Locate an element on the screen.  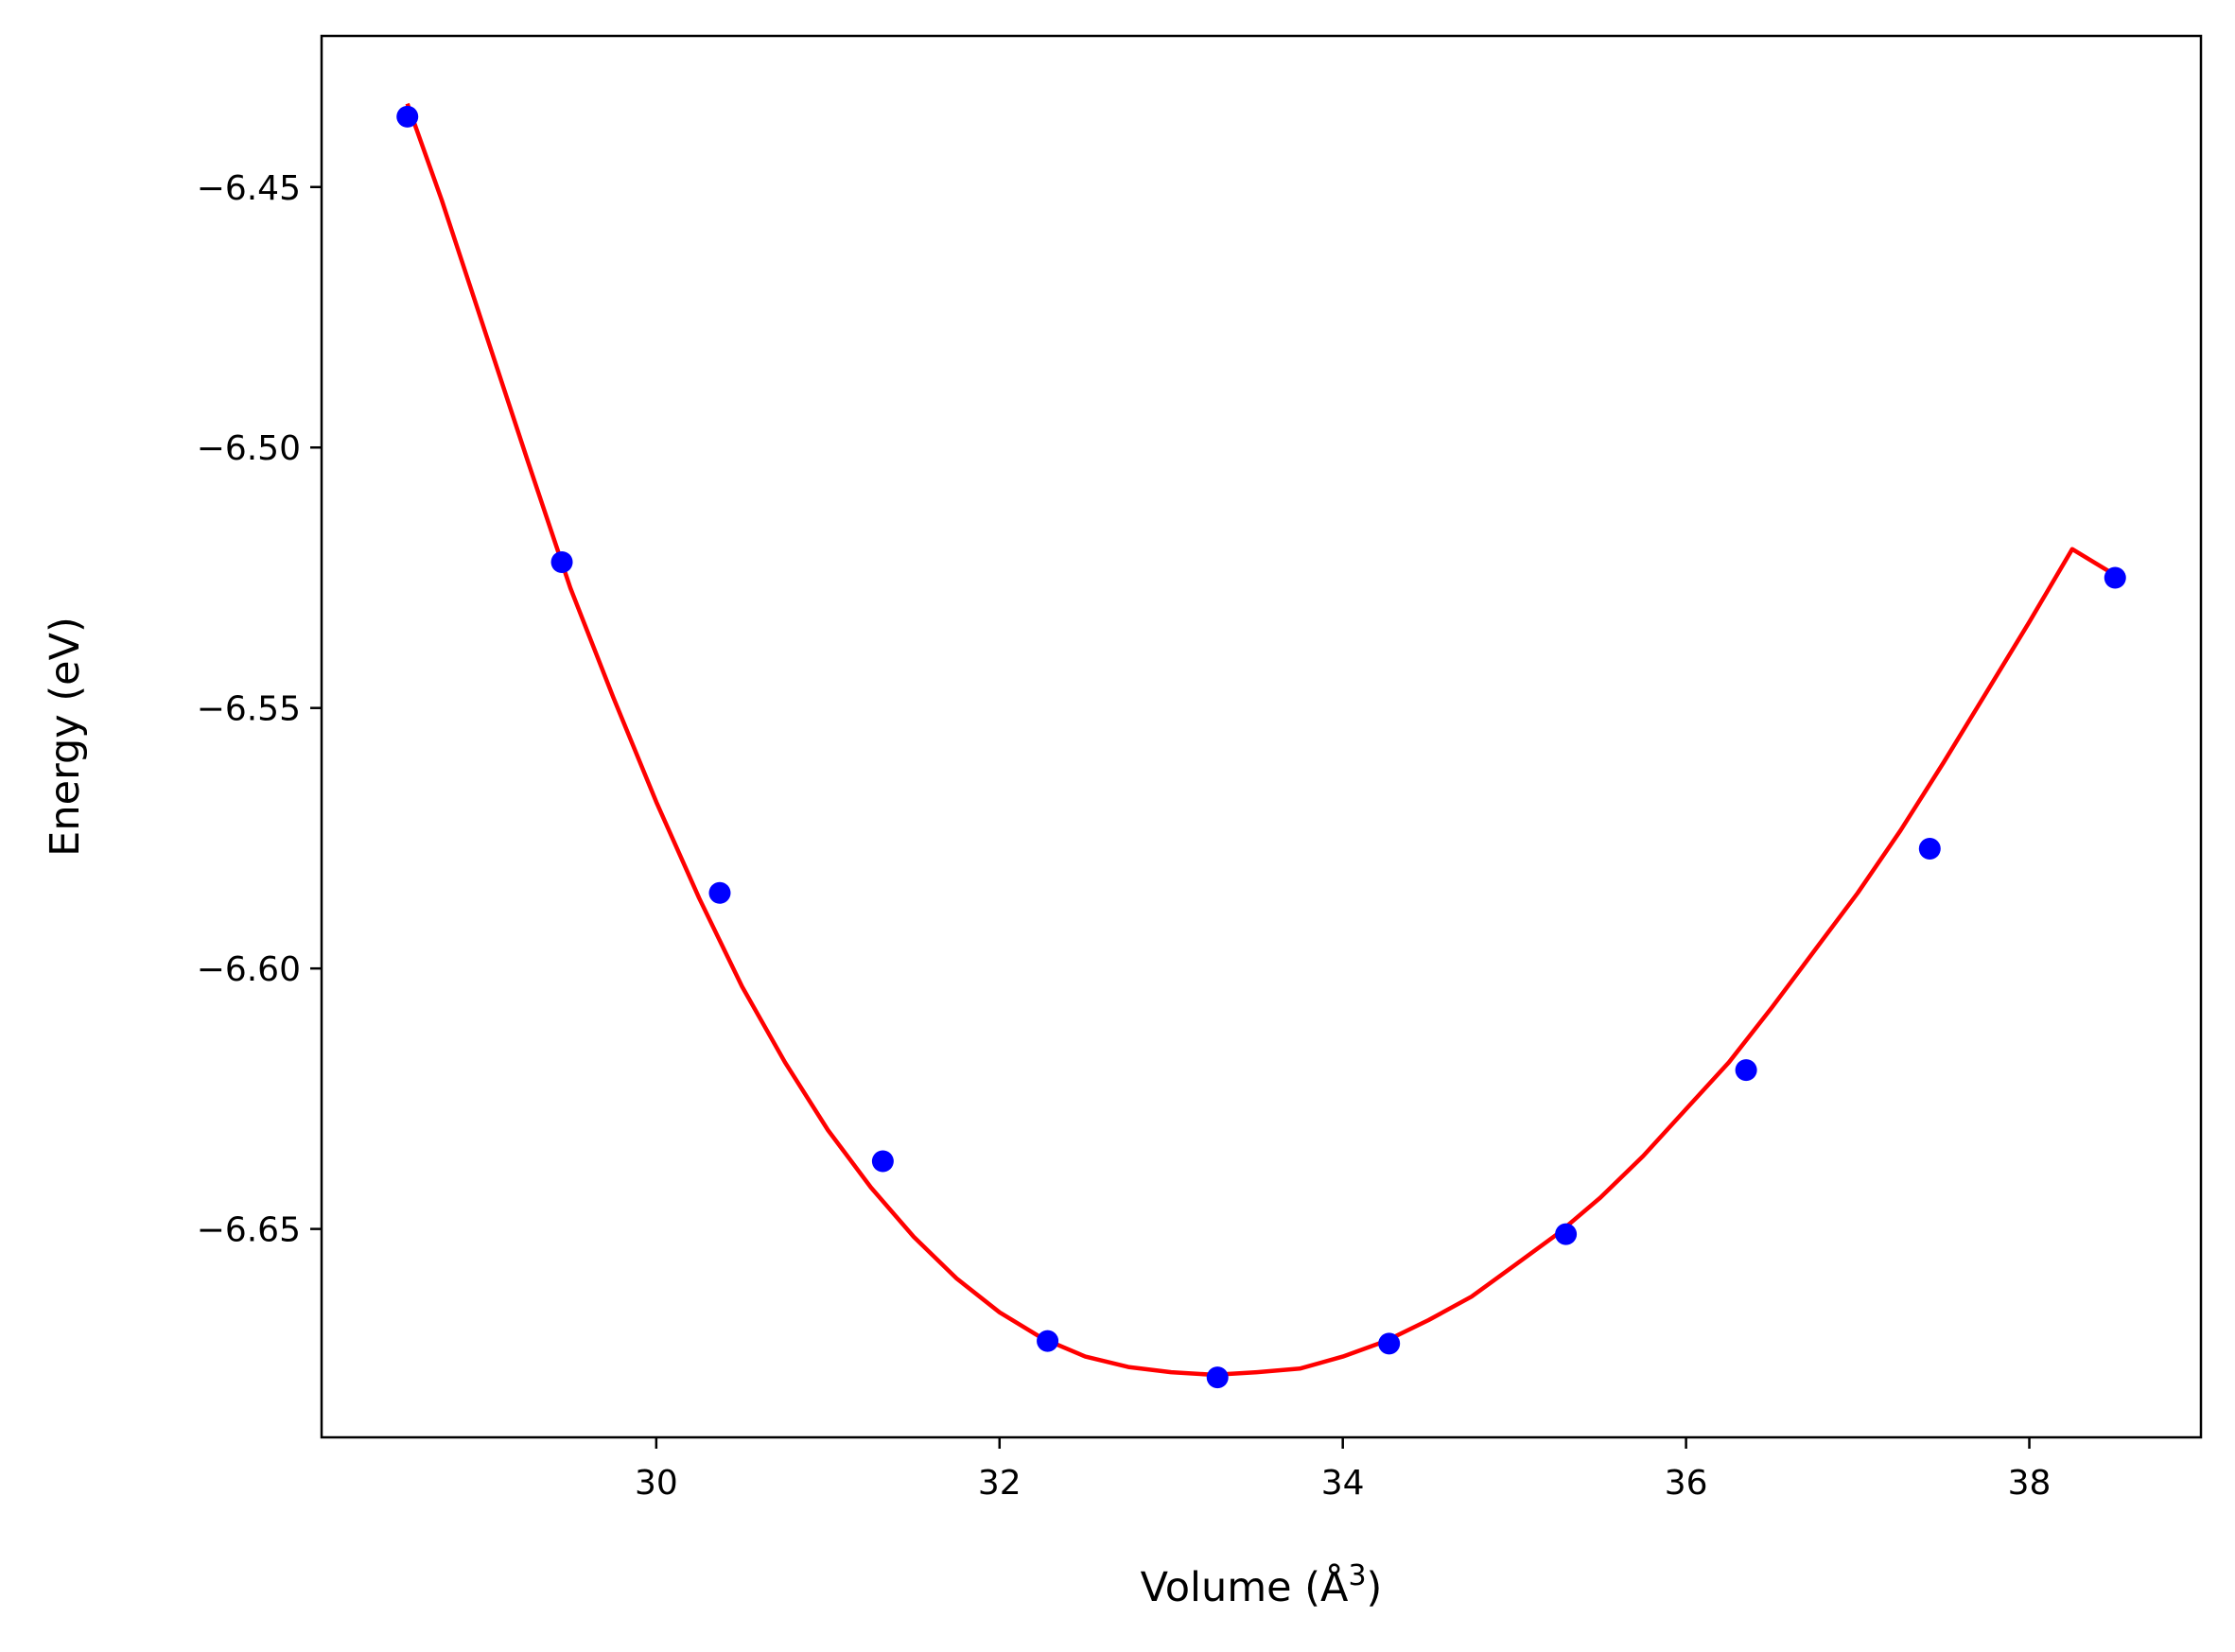
x-axis: 30 32 34 36 38 is located at coordinates (1343, 1470).